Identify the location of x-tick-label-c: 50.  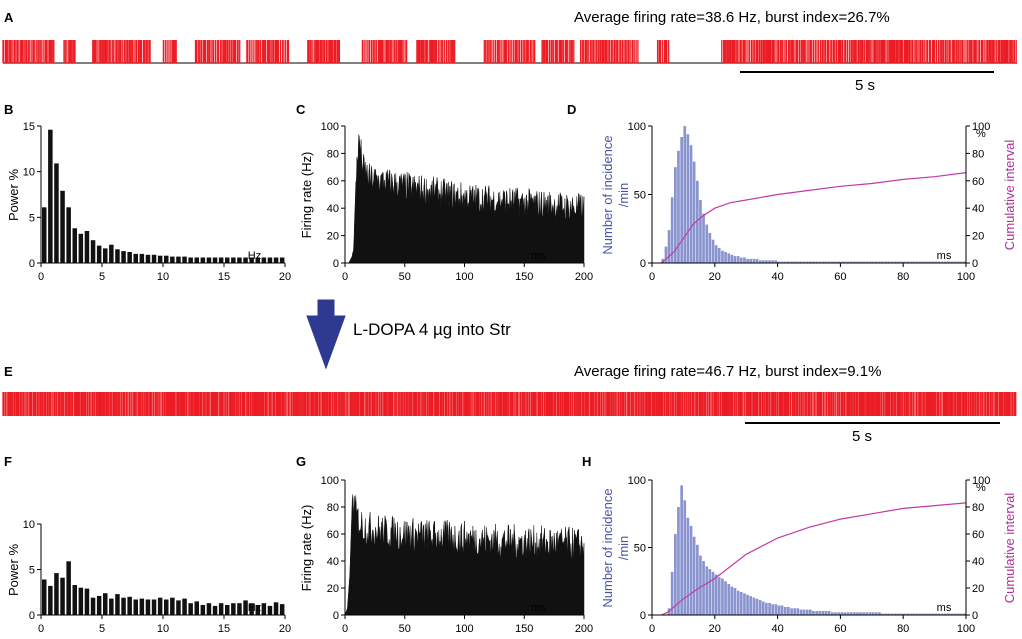
(405, 277).